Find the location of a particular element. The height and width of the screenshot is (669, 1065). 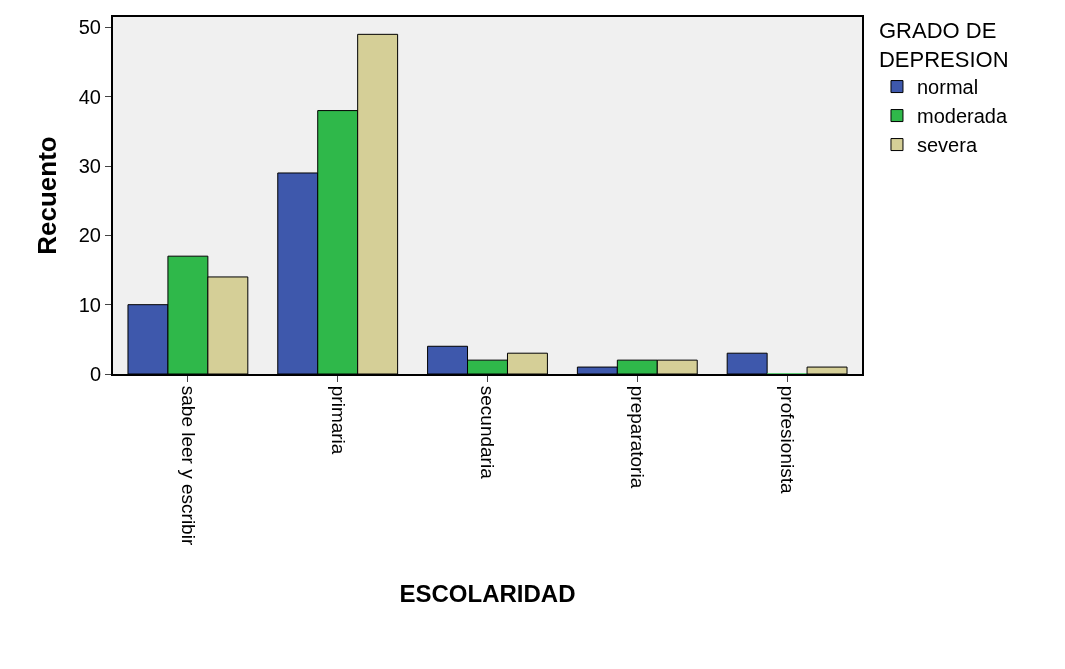

legend-title: GRADO DE DEPRESION is located at coordinates (943, 45).